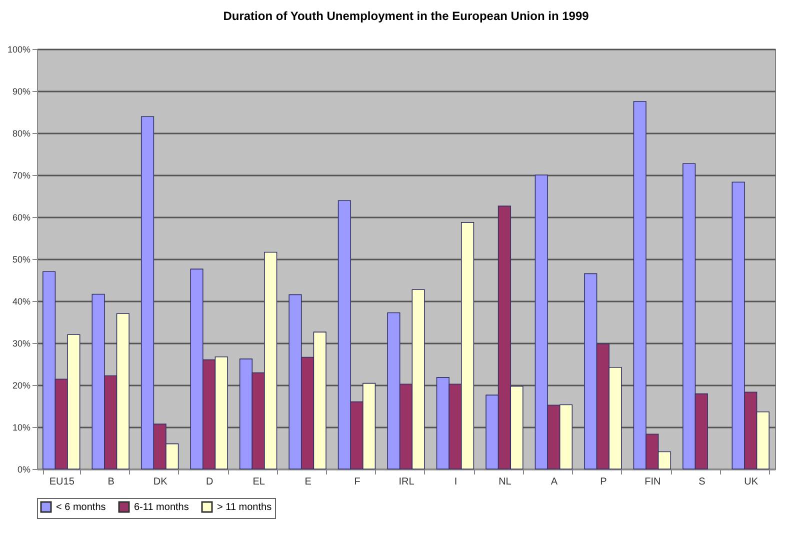 The height and width of the screenshot is (533, 792). What do you see at coordinates (21, 217) in the screenshot?
I see `y-tick-label: 60%` at bounding box center [21, 217].